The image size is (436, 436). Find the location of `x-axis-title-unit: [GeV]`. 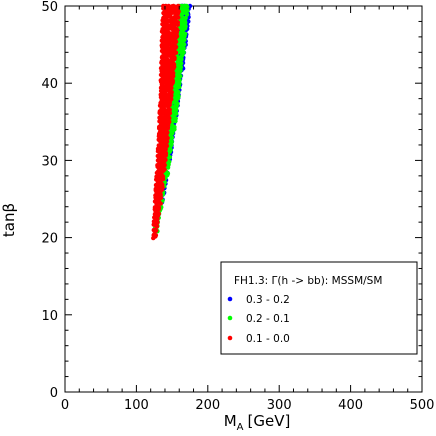

x-axis-title-unit: [GeV] is located at coordinates (268, 421).